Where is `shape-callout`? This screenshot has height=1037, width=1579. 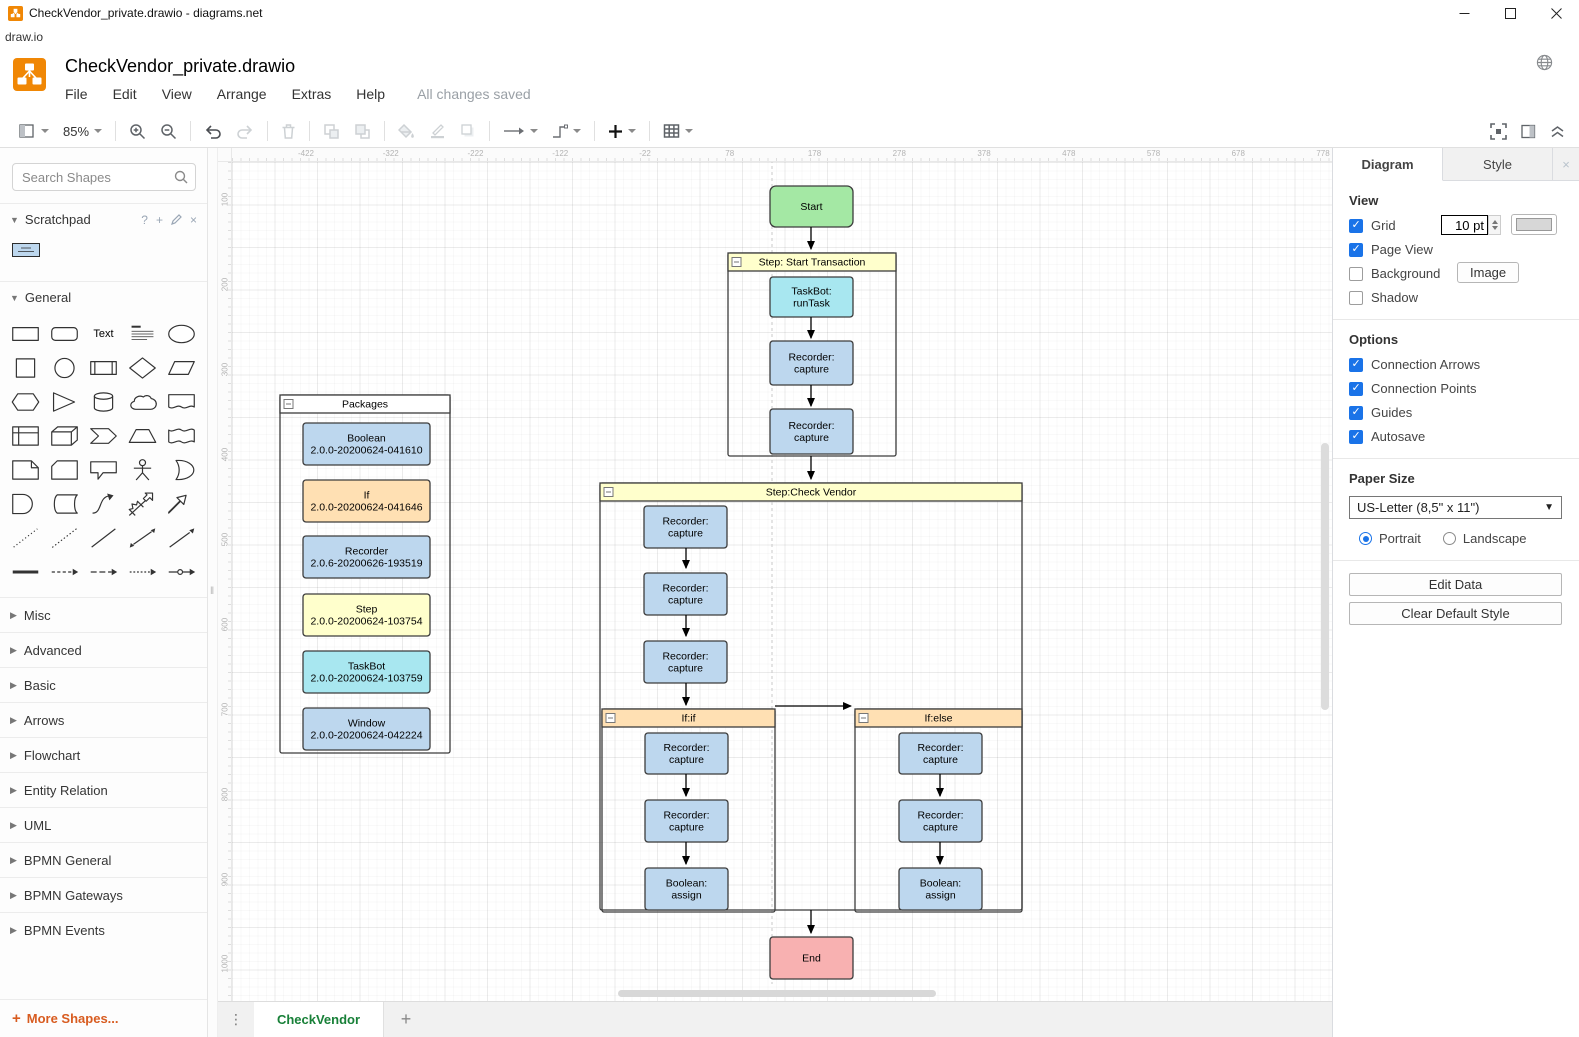
shape-callout is located at coordinates (103, 470).